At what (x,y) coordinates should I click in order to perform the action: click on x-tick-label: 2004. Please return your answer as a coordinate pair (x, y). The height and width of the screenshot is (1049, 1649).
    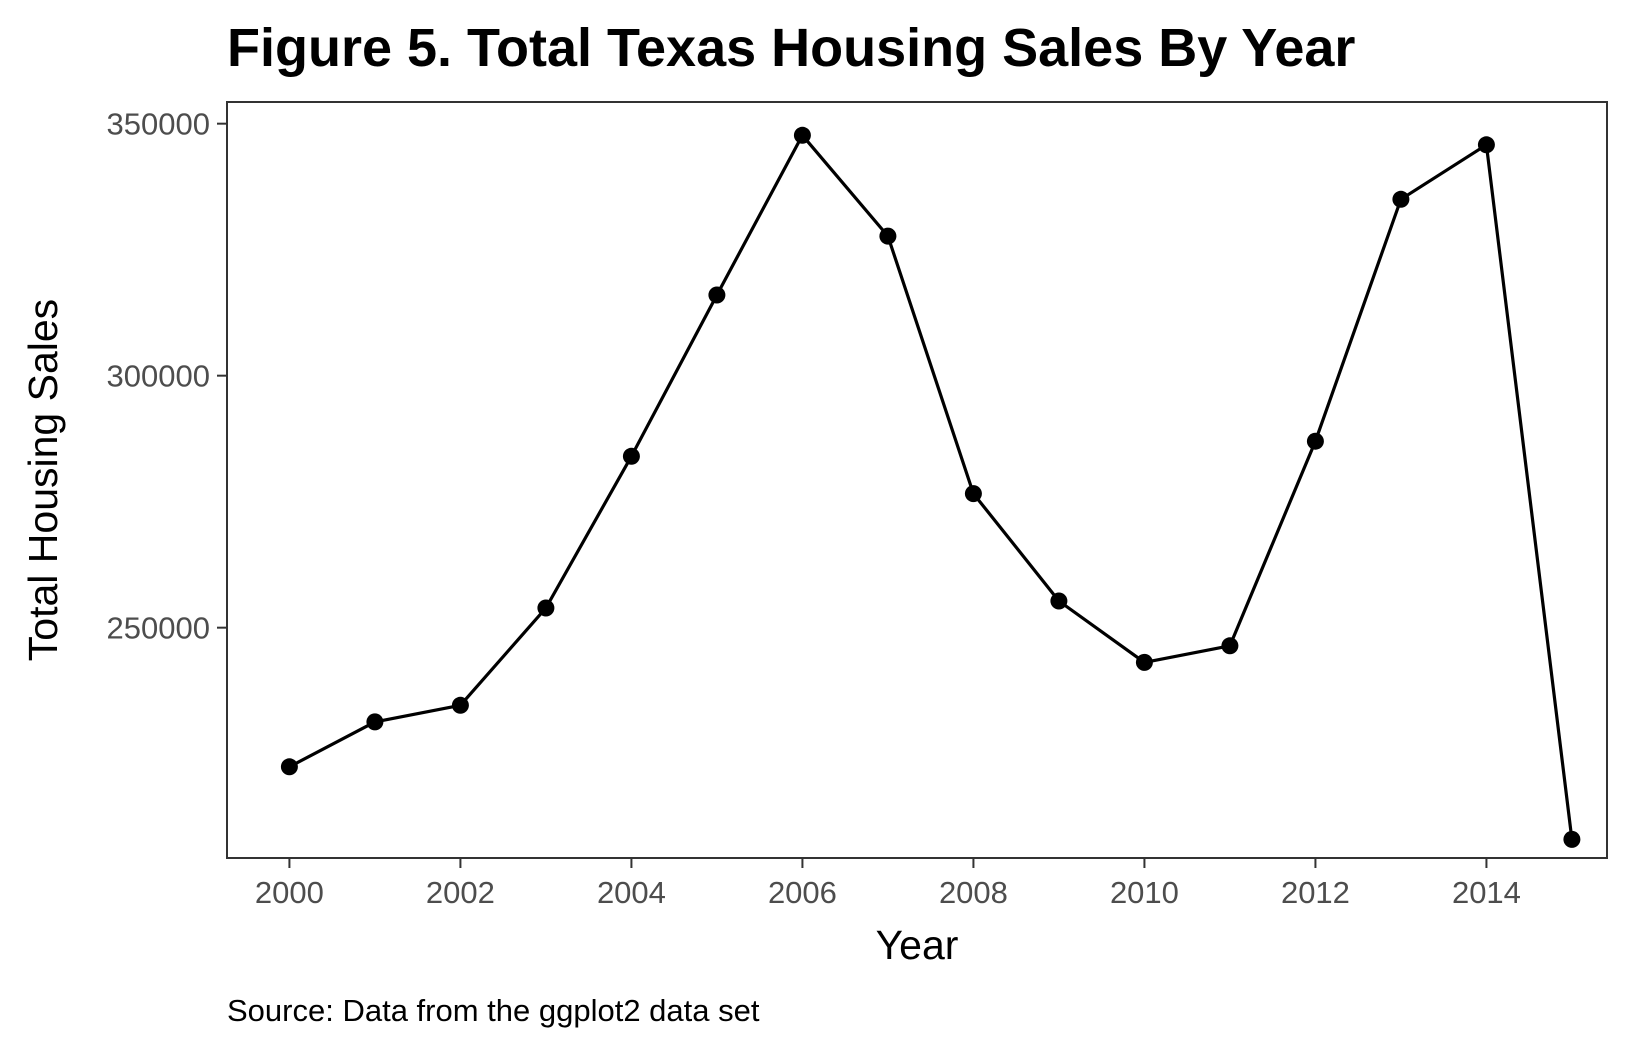
    Looking at the image, I should click on (631, 892).